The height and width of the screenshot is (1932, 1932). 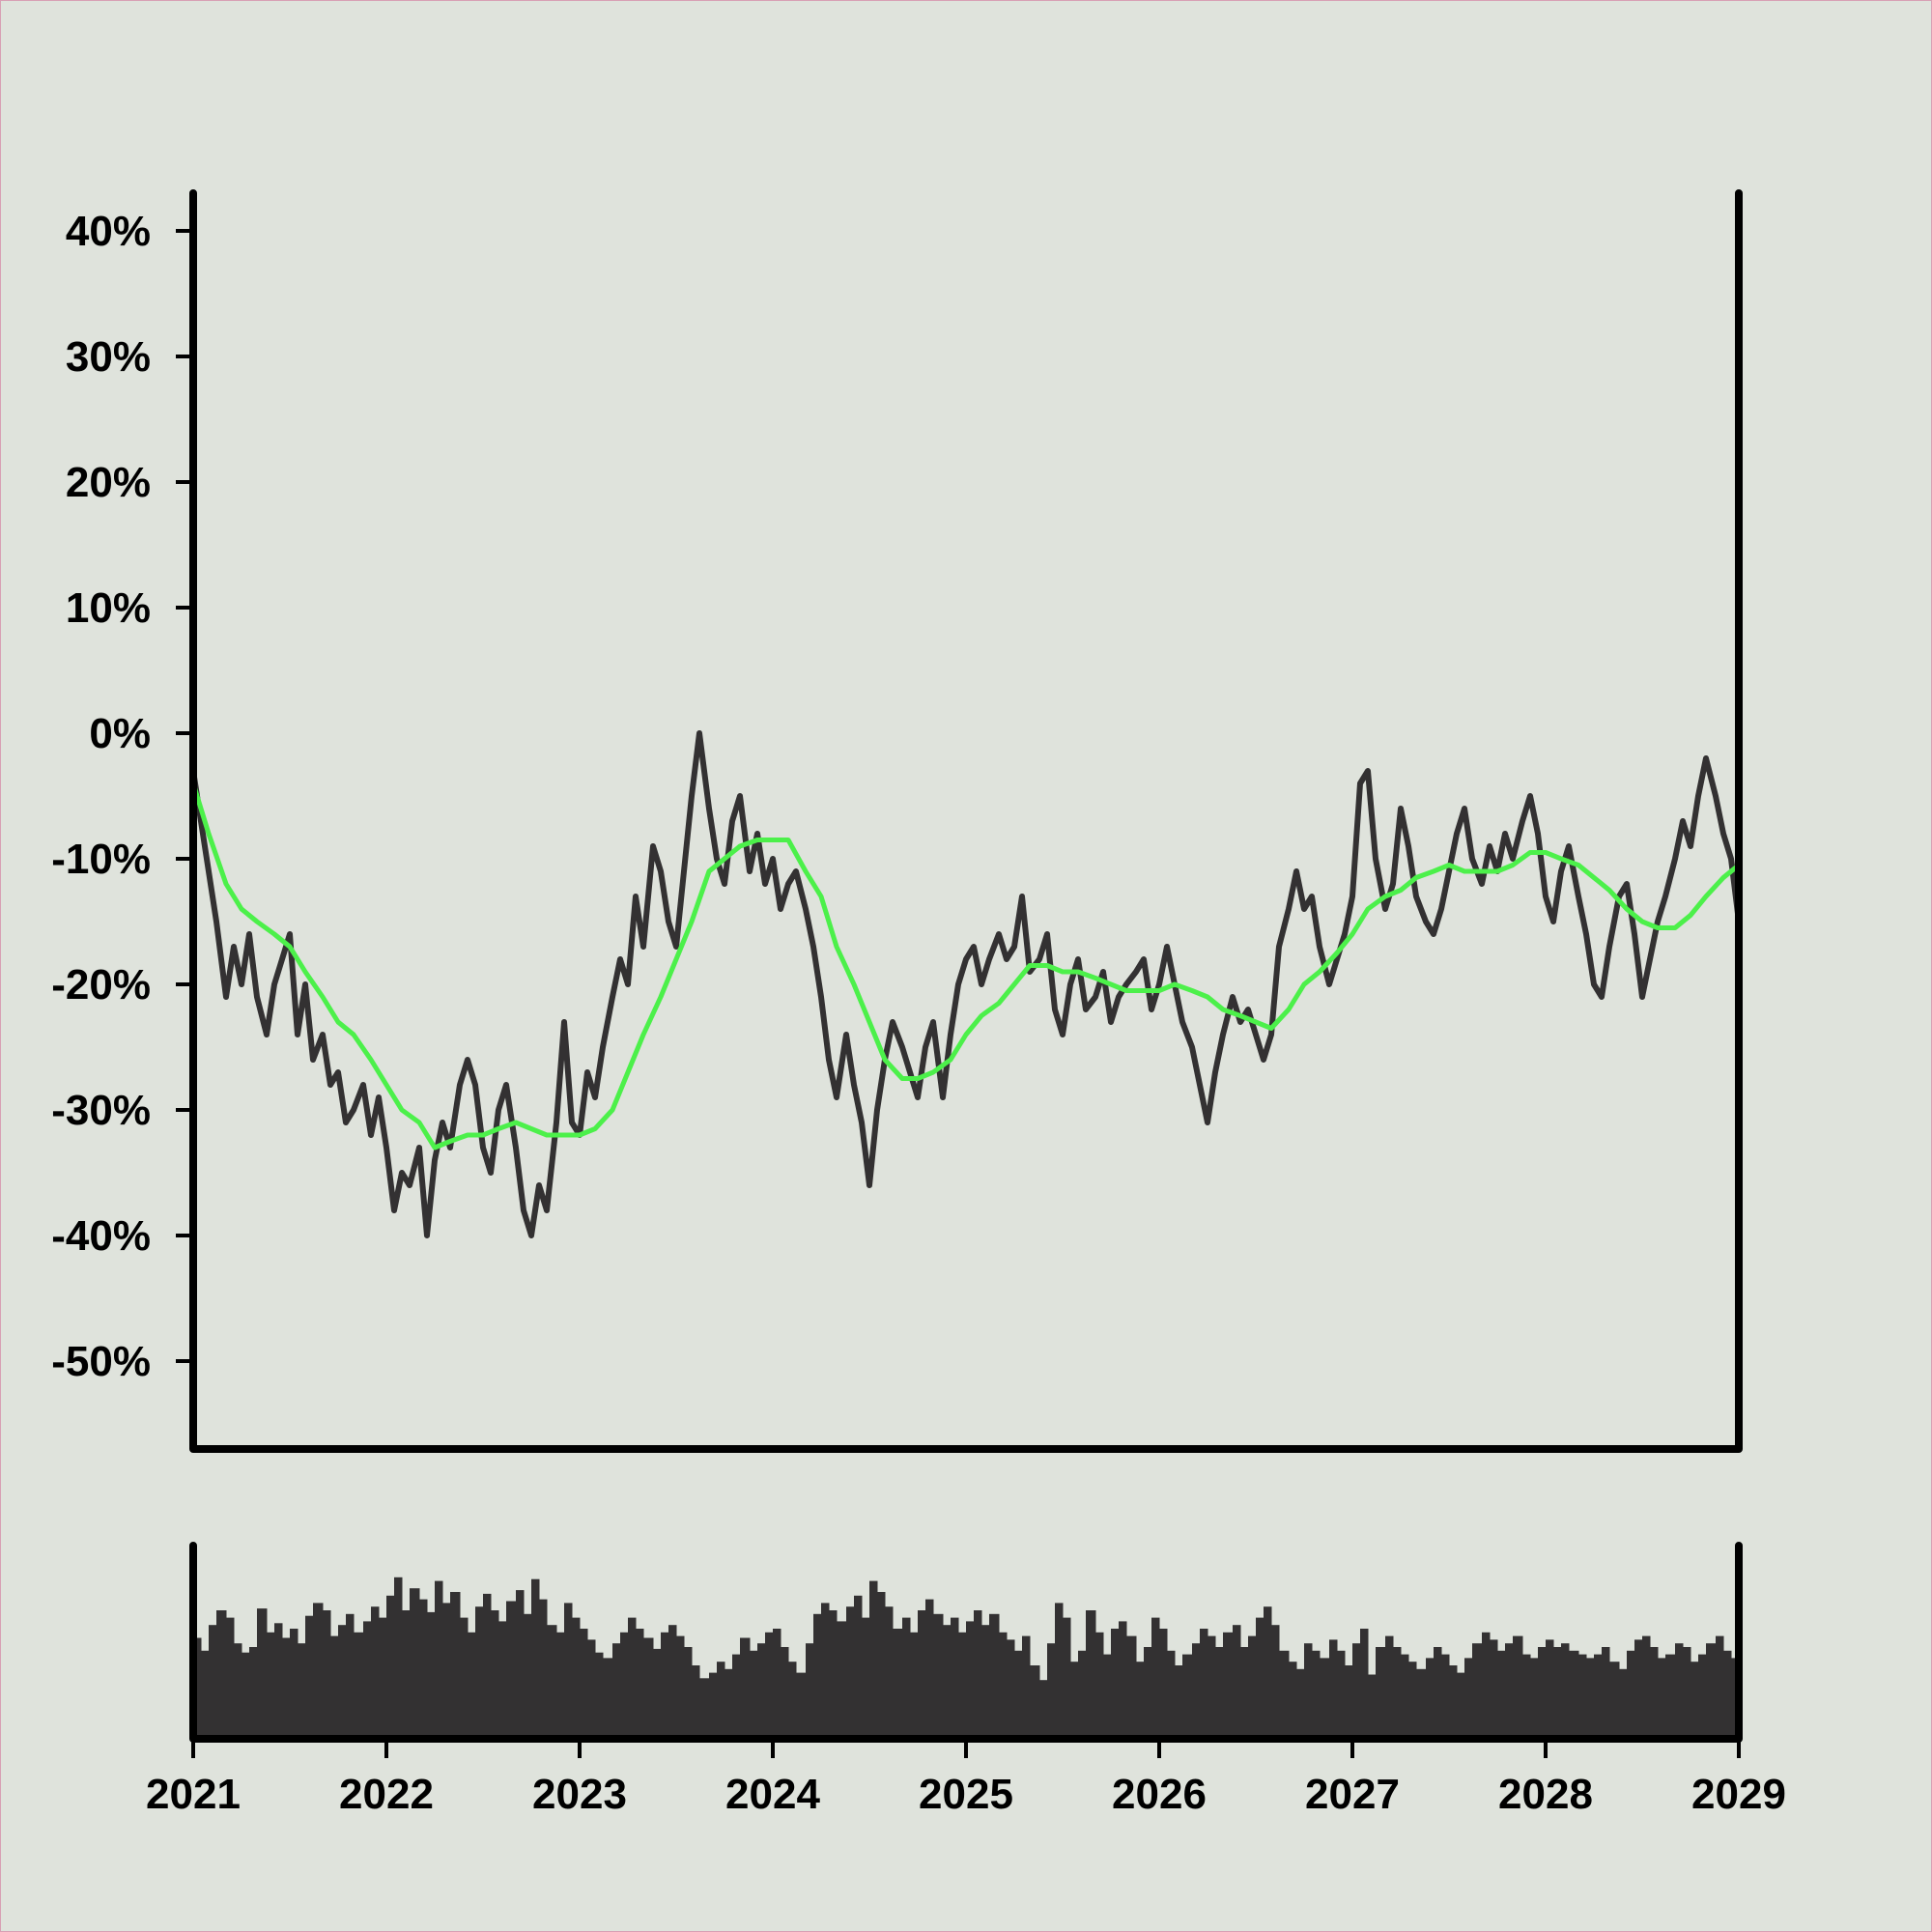 What do you see at coordinates (772, 1794) in the screenshot?
I see `x-tick-label: 2024` at bounding box center [772, 1794].